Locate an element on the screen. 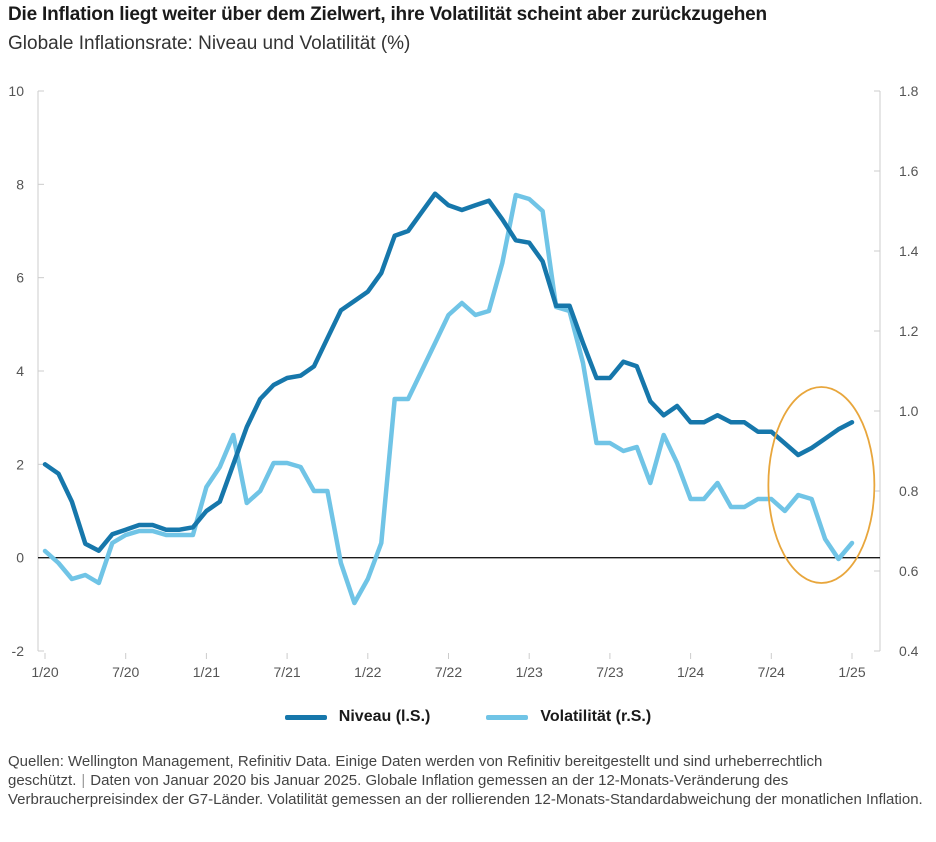  x-tick-label: 1/21 is located at coordinates (206, 672).